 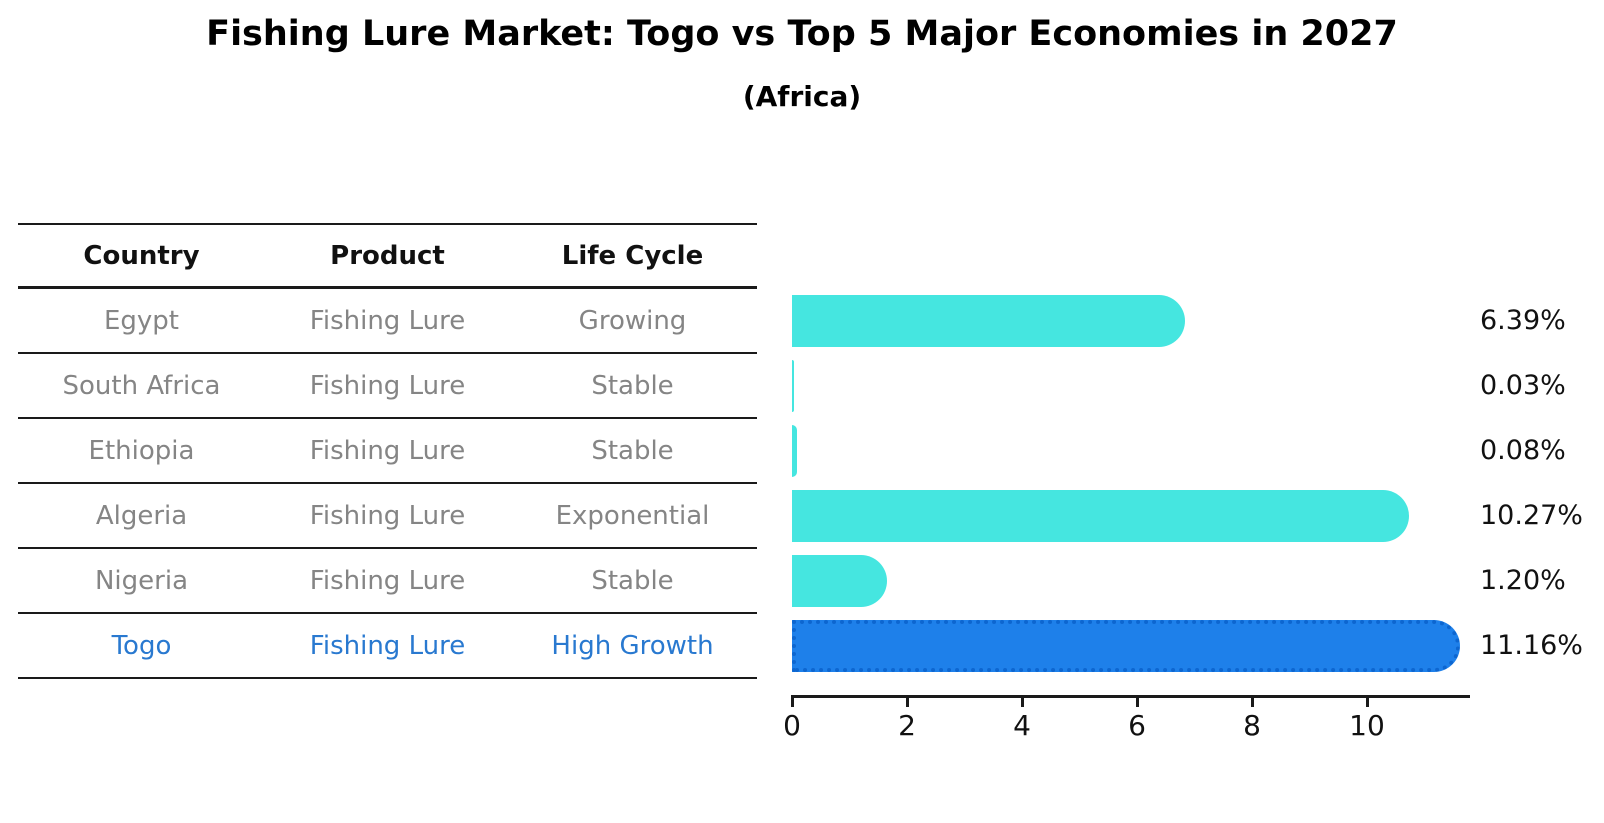 What do you see at coordinates (1523, 580) in the screenshot?
I see `bar-value-label: 1.20%` at bounding box center [1523, 580].